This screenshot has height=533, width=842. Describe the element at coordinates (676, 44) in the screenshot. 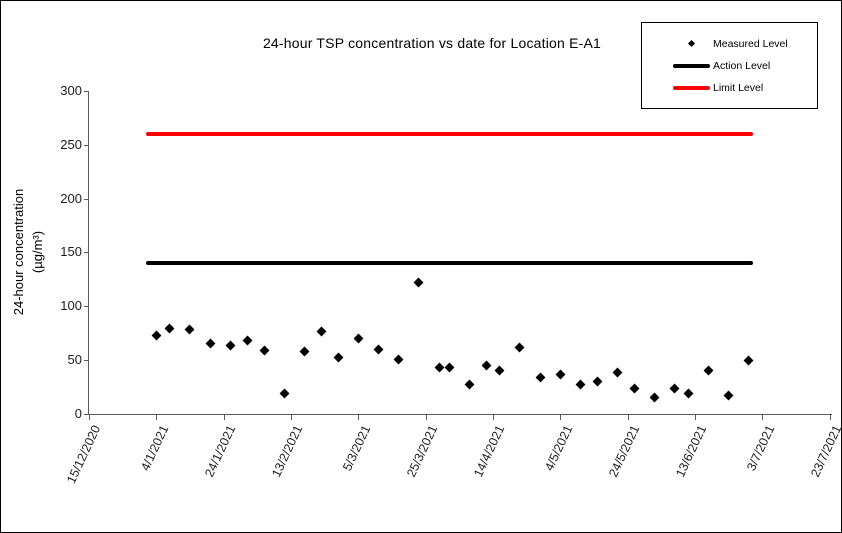

I see `legend-diamond-marker-icon` at that location.